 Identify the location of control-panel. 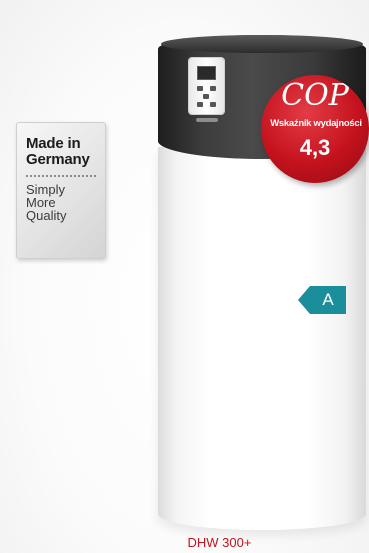
(206, 86).